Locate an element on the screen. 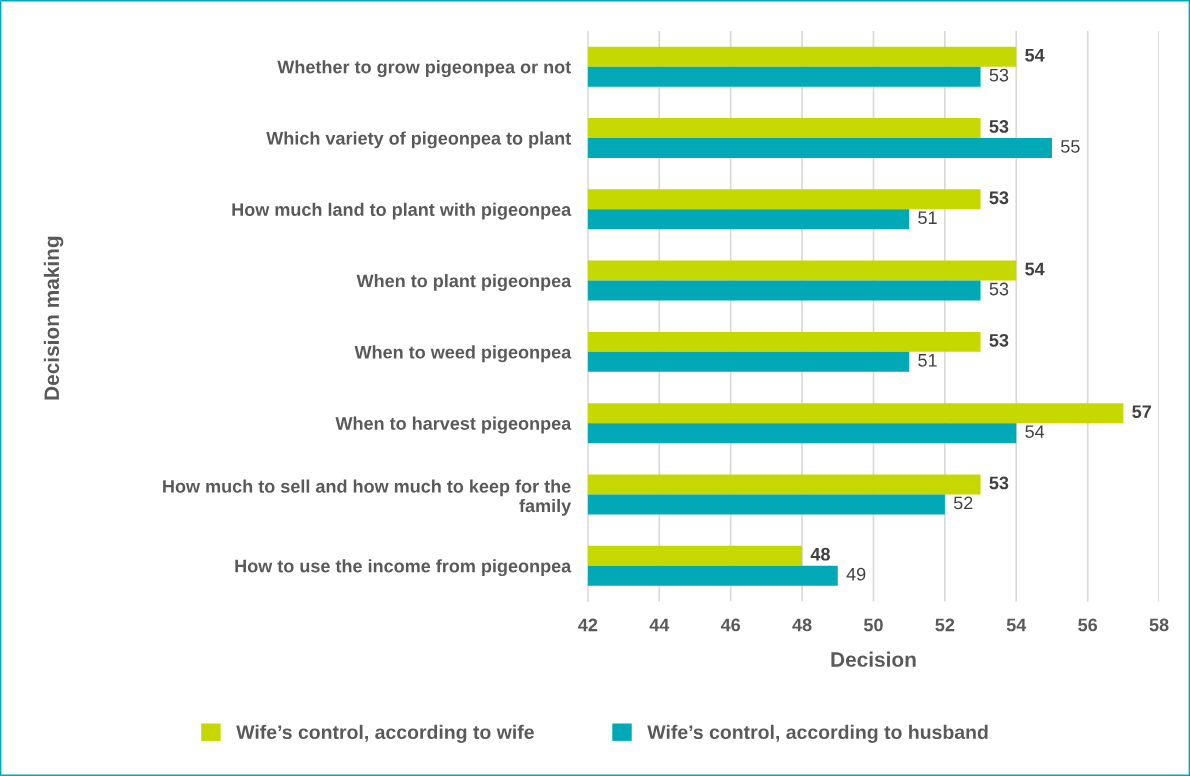 The image size is (1190, 776). x-tick-label: 54 is located at coordinates (1016, 625).